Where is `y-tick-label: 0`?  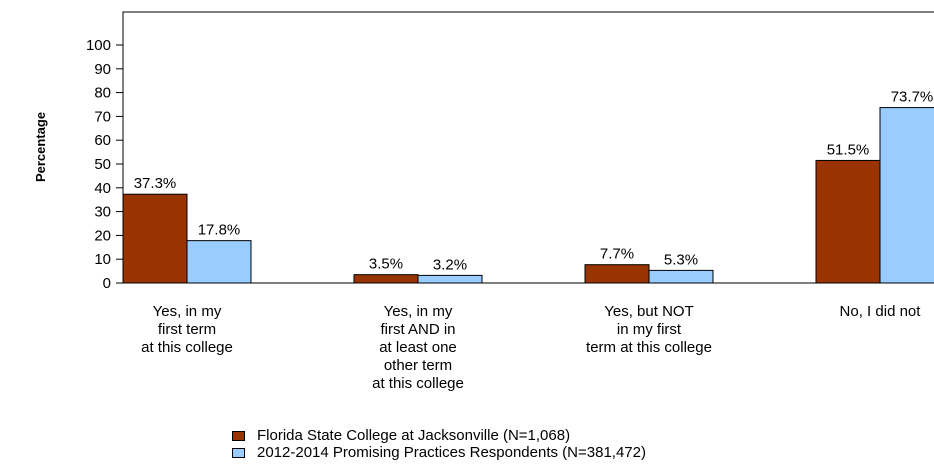 y-tick-label: 0 is located at coordinates (107, 283).